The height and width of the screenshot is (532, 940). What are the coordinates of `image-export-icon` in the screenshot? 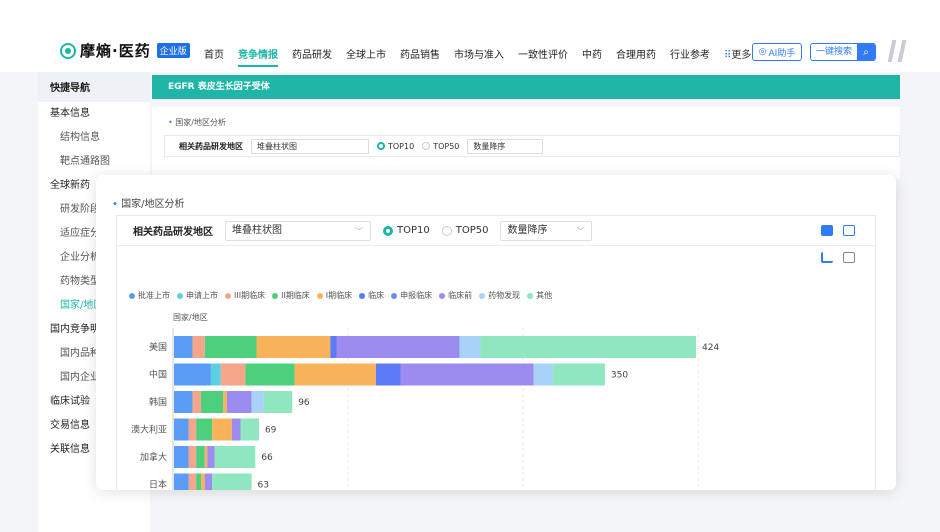 It's located at (849, 230).